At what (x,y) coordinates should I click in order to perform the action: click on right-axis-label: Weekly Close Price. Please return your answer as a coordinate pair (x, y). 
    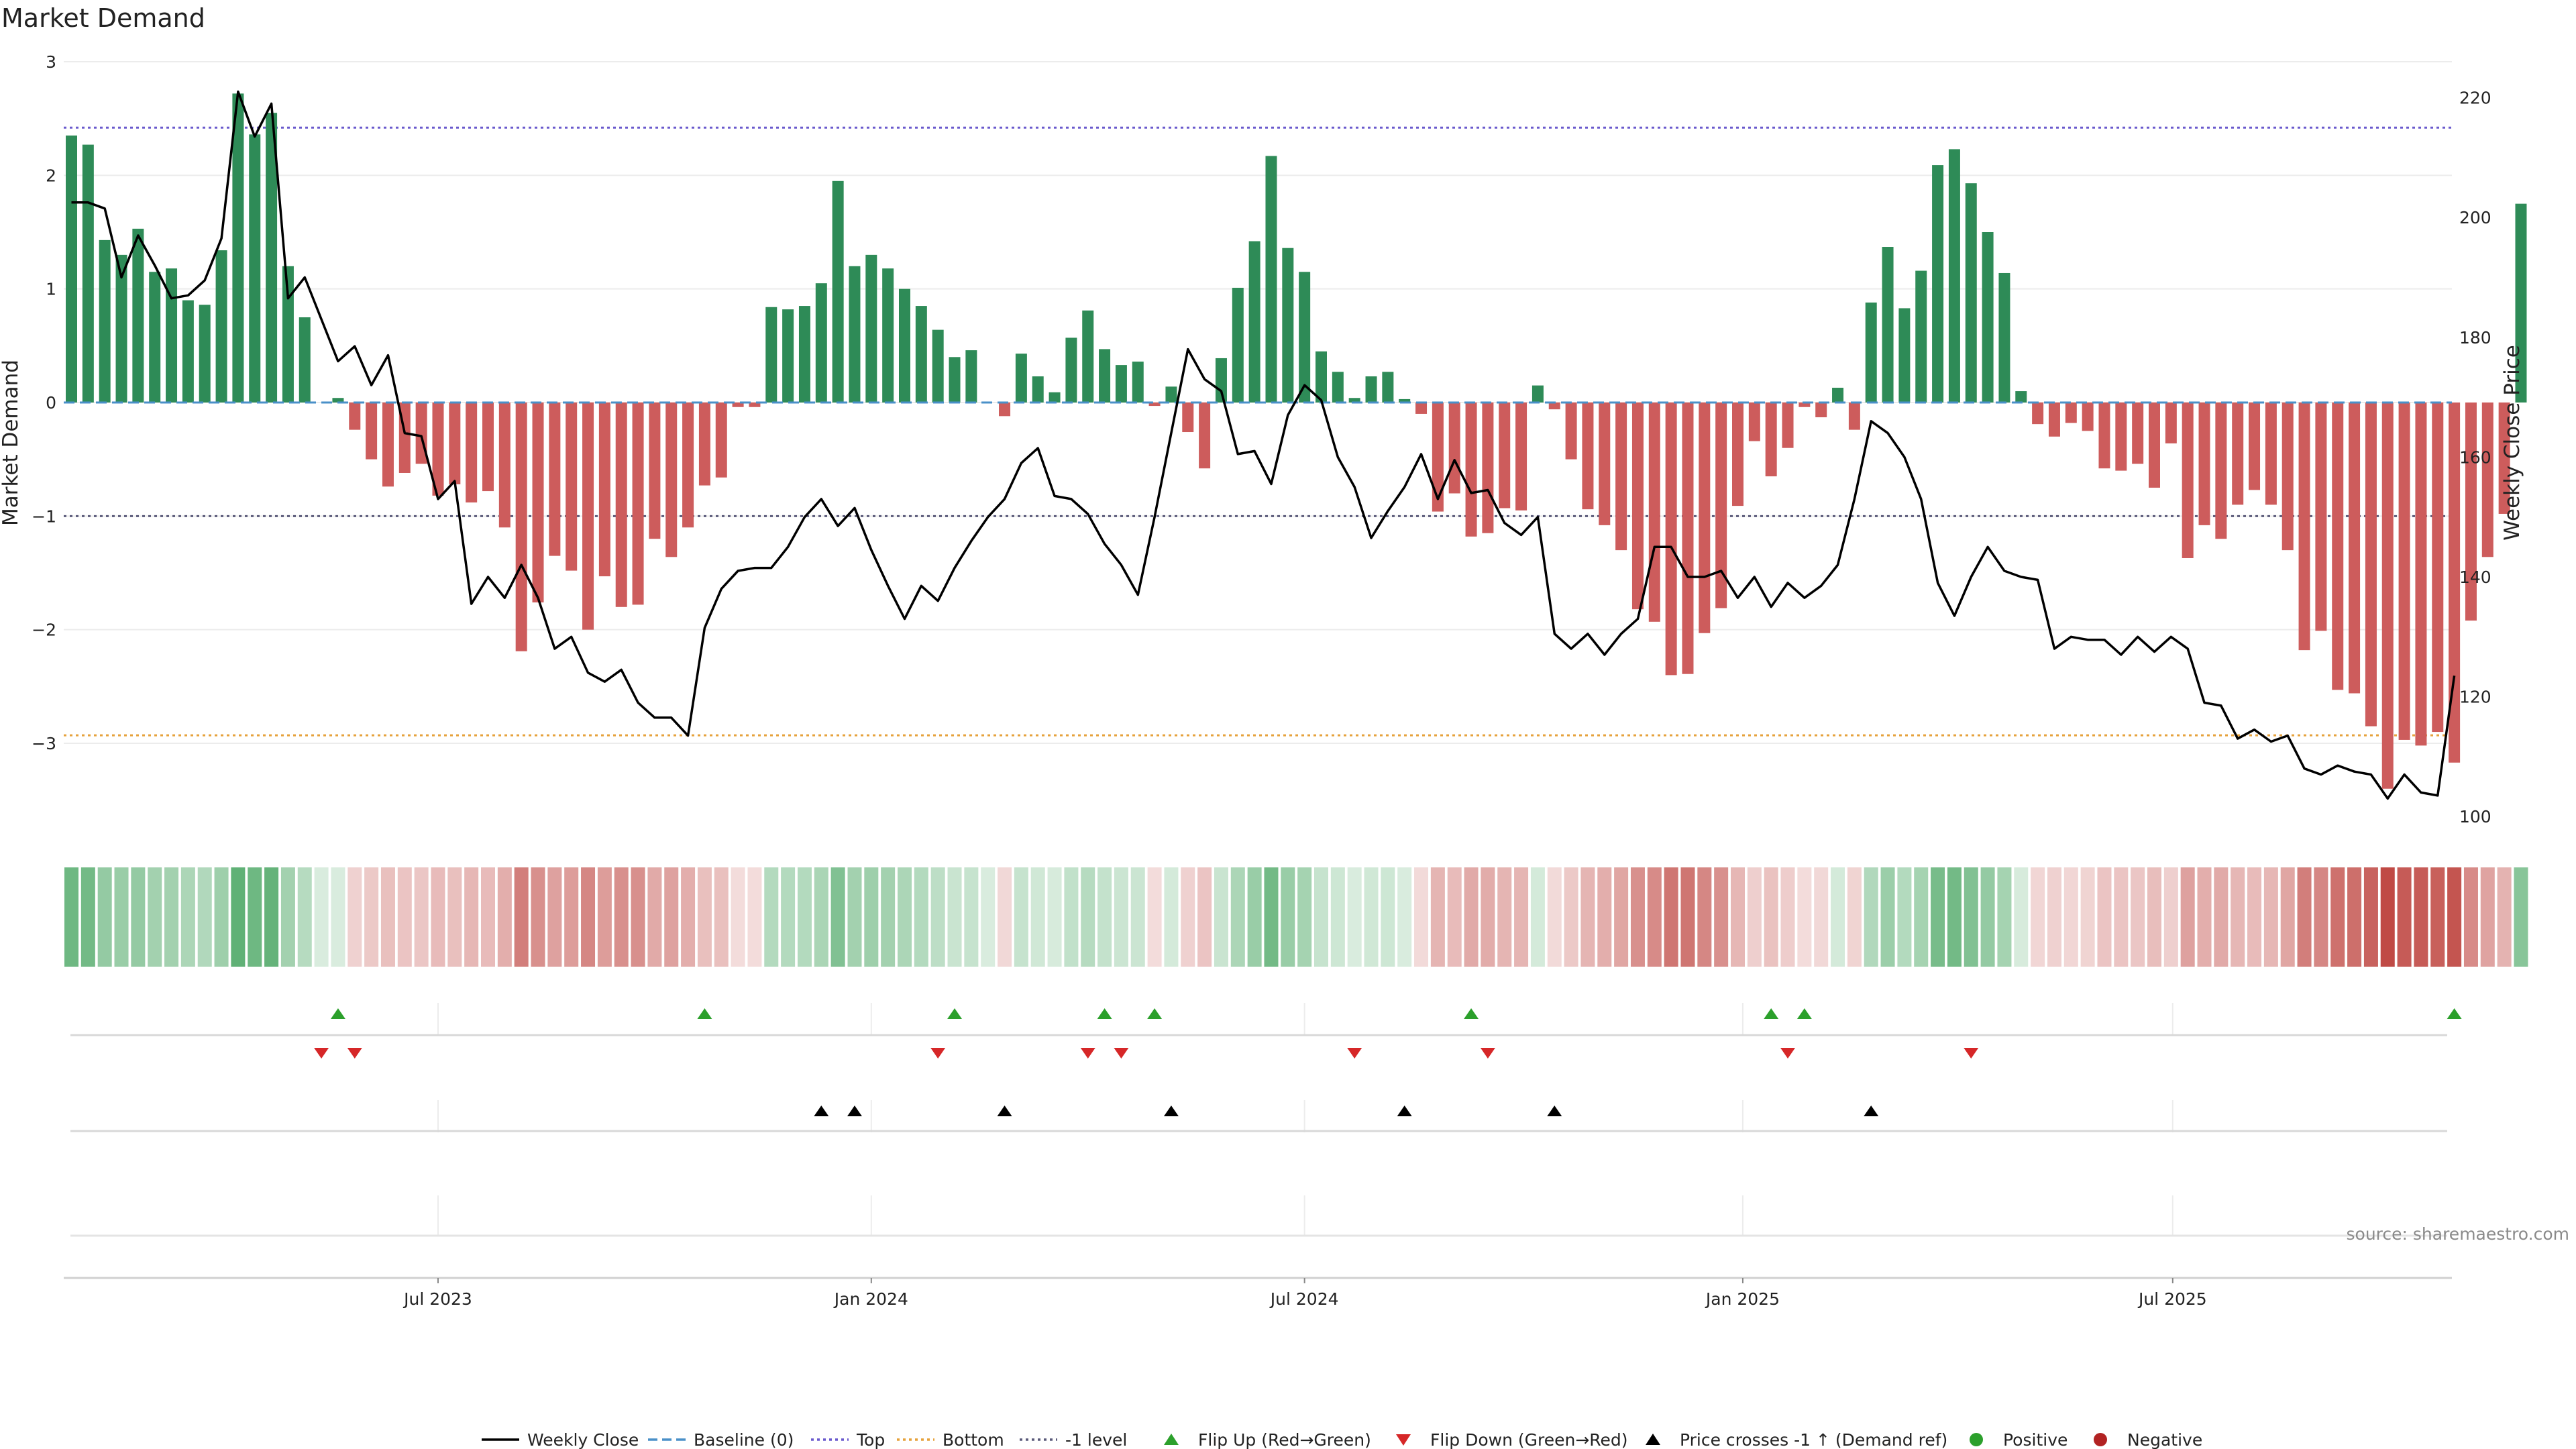
    Looking at the image, I should click on (2512, 443).